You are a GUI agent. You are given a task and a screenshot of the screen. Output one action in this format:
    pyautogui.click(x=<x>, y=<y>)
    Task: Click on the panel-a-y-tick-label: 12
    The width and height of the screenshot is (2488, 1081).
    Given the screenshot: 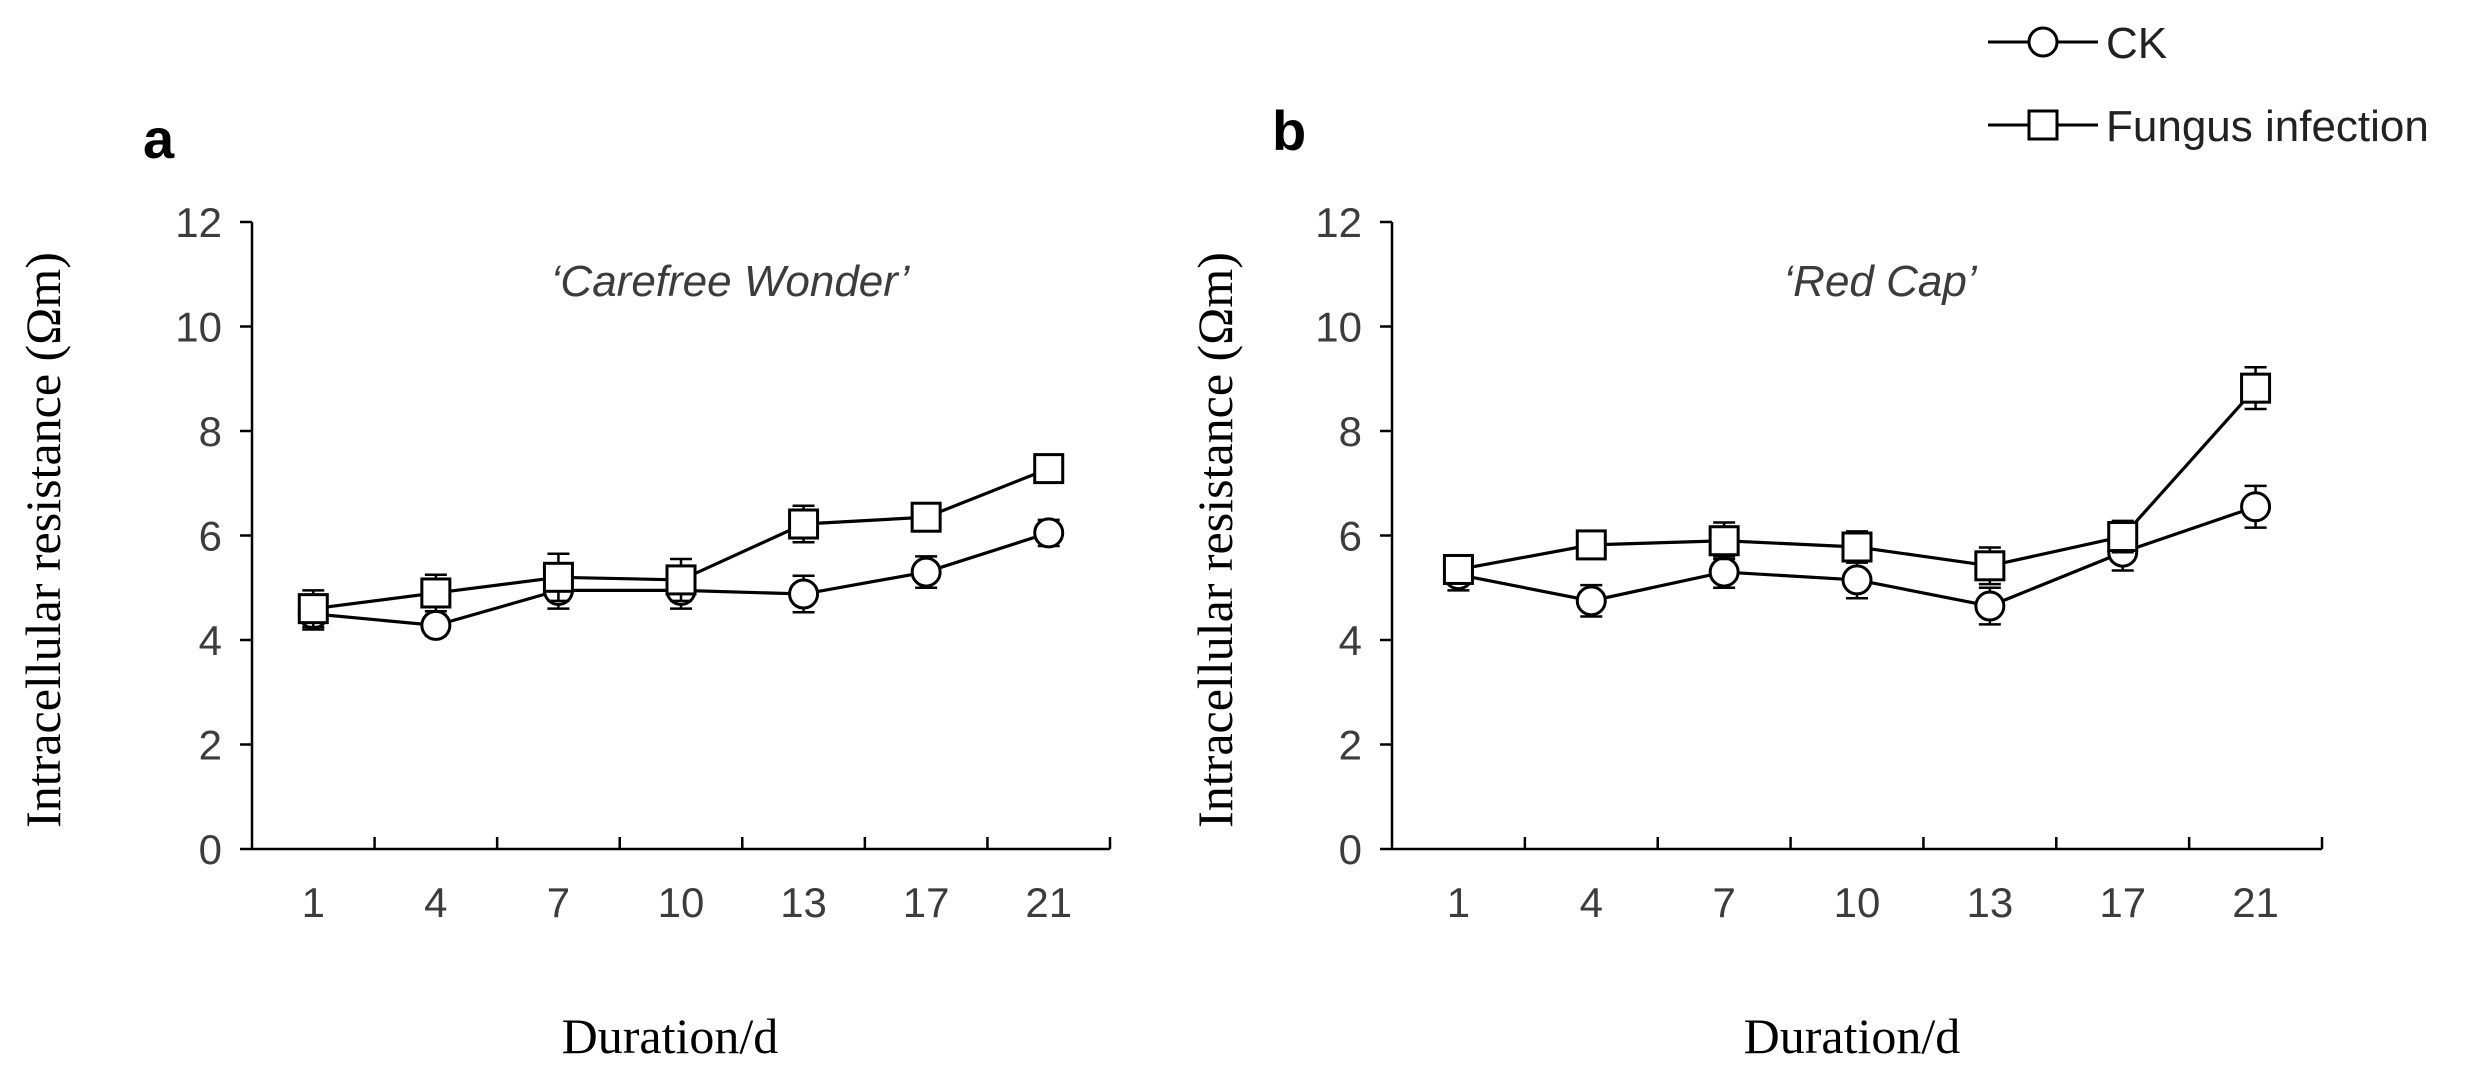 What is the action you would take?
    pyautogui.click(x=198, y=222)
    